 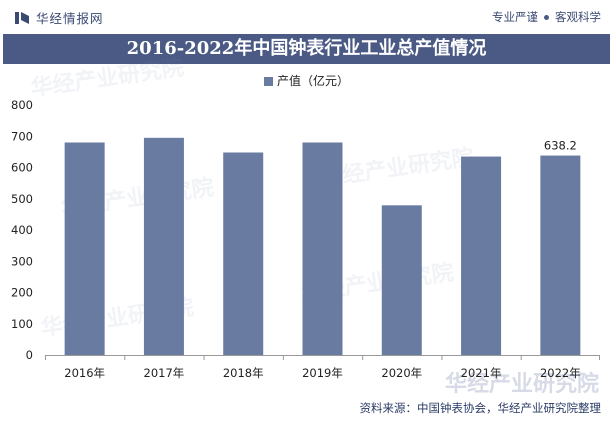 What do you see at coordinates (22, 199) in the screenshot?
I see `y-tick-label: 500` at bounding box center [22, 199].